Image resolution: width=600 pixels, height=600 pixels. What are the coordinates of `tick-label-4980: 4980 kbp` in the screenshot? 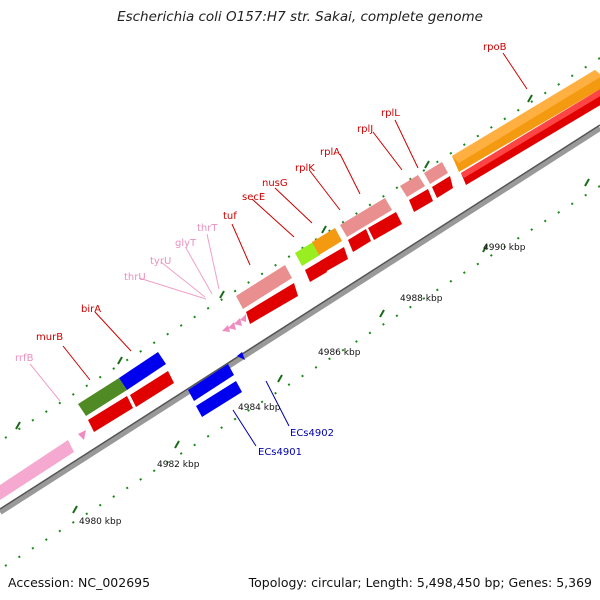 It's located at (100, 522).